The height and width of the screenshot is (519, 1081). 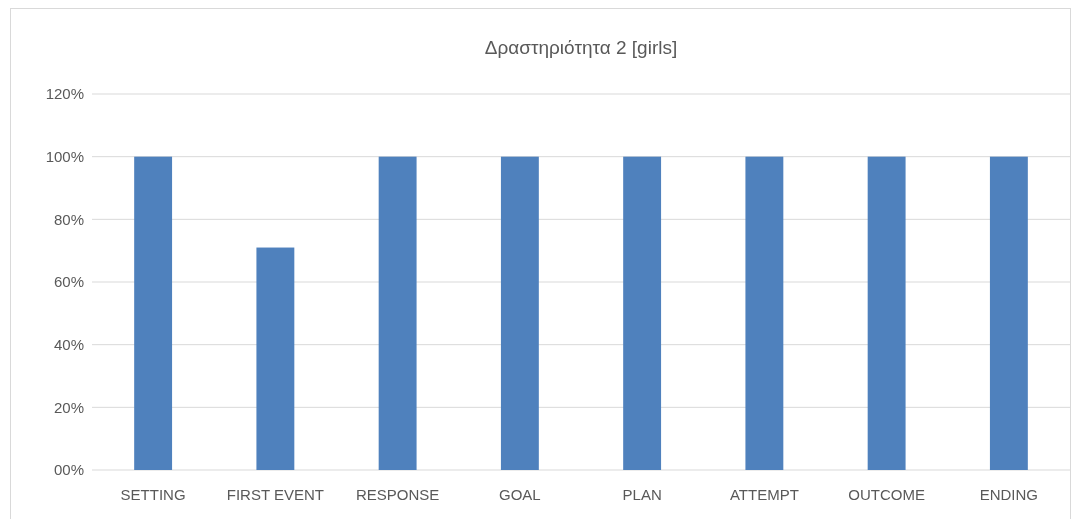 I want to click on x-tick-label: ENDING, so click(x=1009, y=494).